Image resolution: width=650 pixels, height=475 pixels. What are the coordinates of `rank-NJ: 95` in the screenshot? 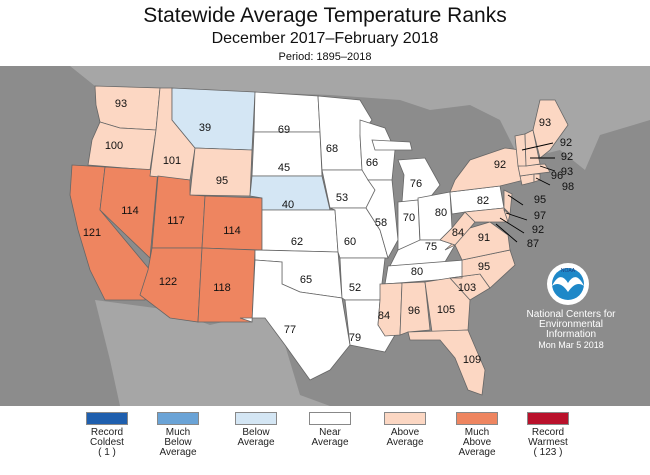 It's located at (540, 200).